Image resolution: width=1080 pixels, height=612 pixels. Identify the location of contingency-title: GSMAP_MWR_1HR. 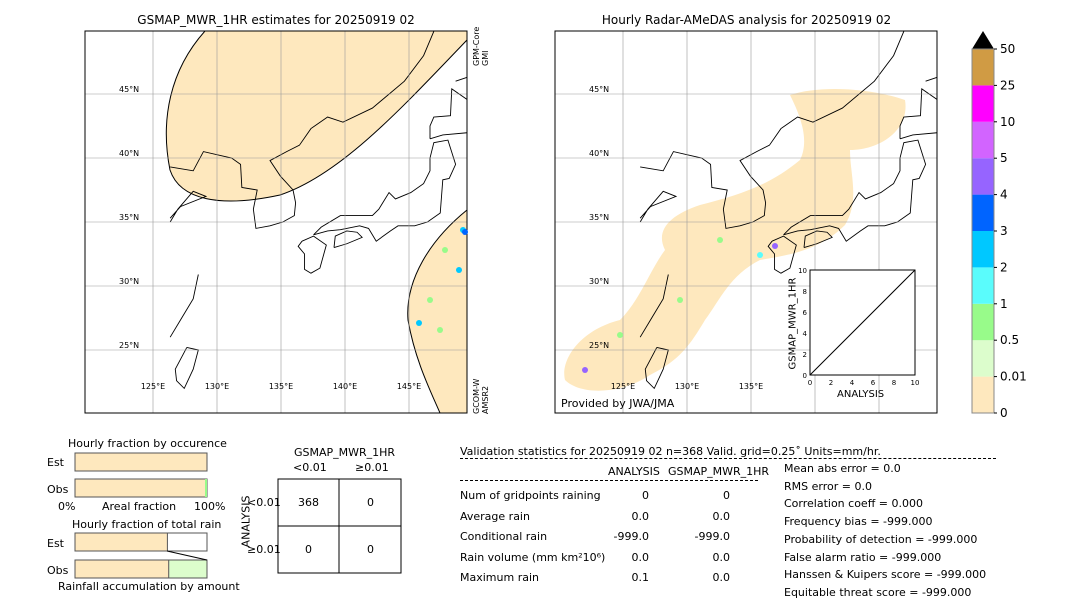
(345, 452).